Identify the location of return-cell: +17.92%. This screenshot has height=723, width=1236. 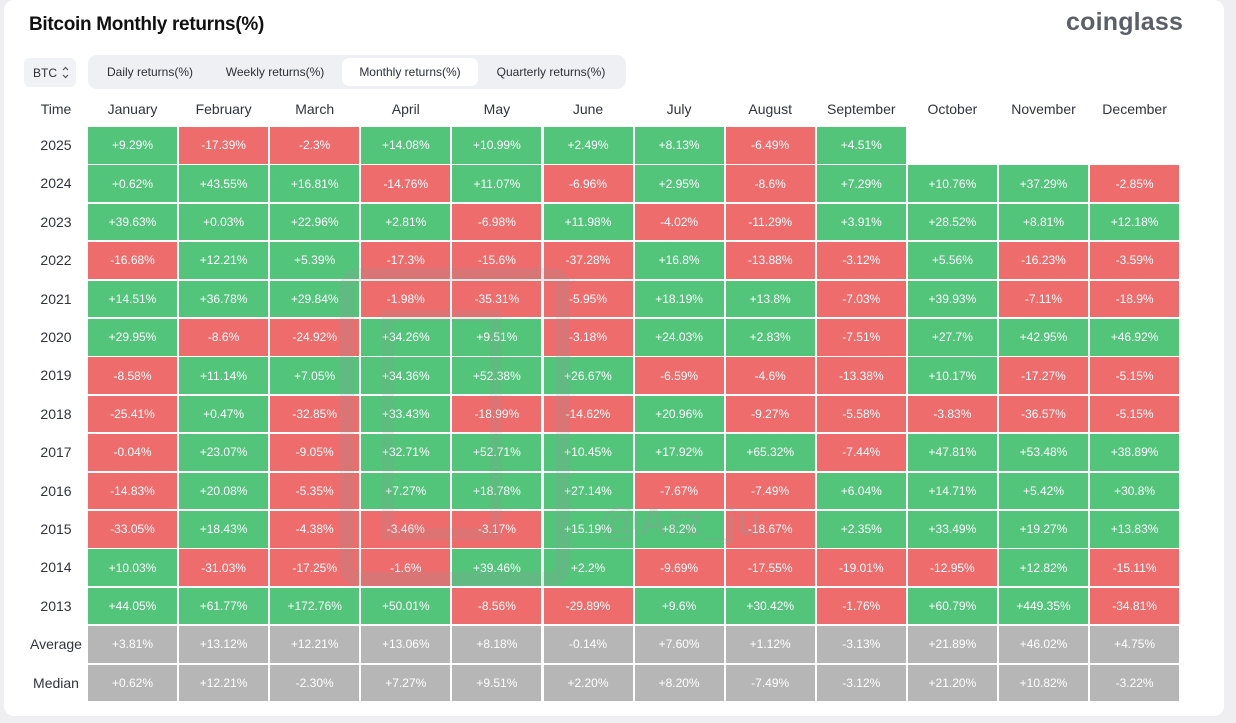
(679, 452).